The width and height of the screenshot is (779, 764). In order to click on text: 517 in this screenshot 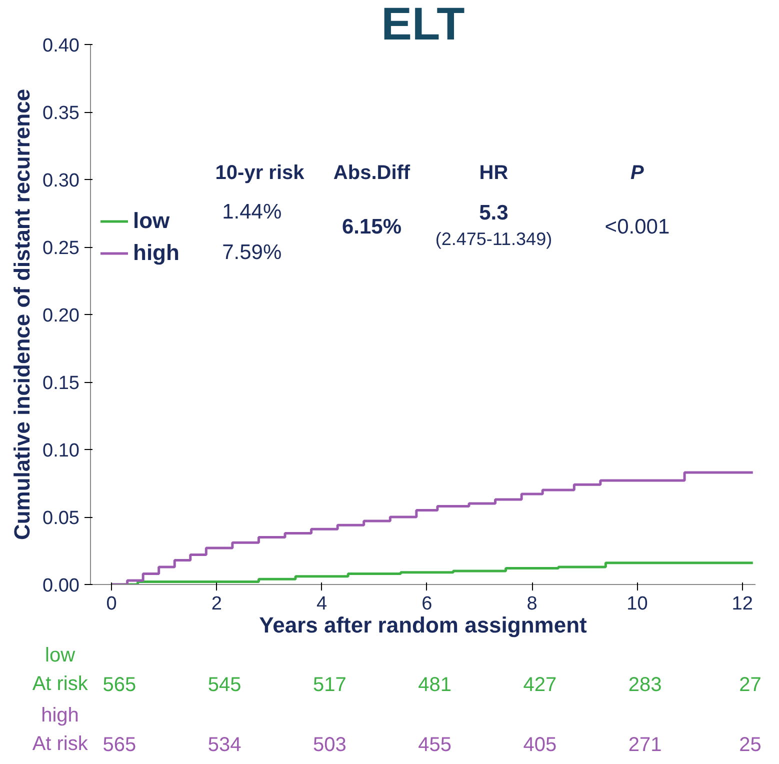, I will do `click(329, 685)`.